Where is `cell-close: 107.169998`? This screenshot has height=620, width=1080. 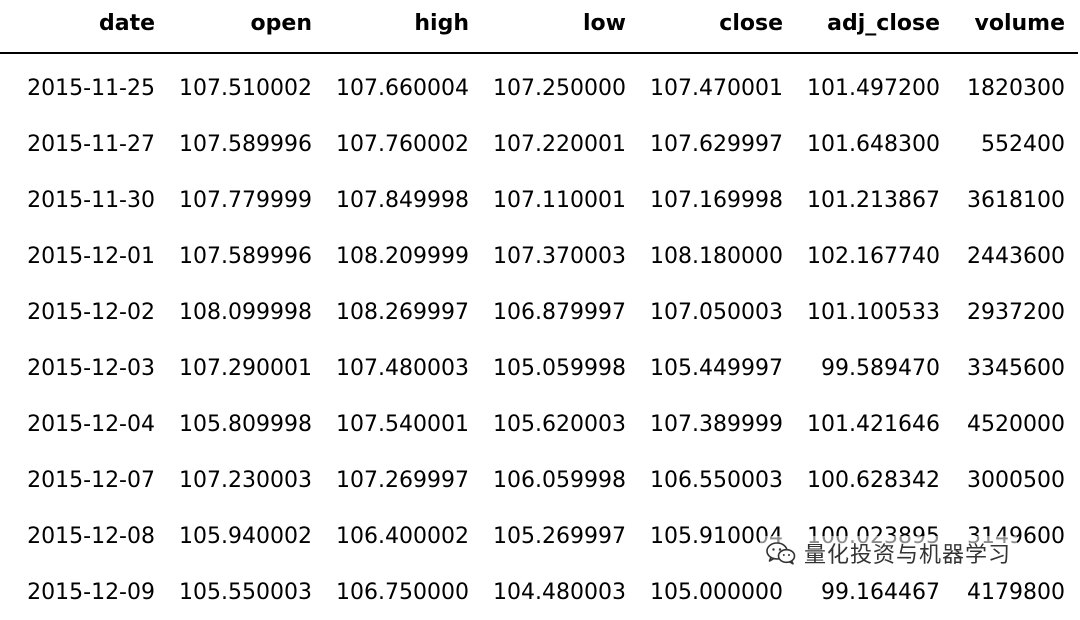 cell-close: 107.169998 is located at coordinates (716, 200).